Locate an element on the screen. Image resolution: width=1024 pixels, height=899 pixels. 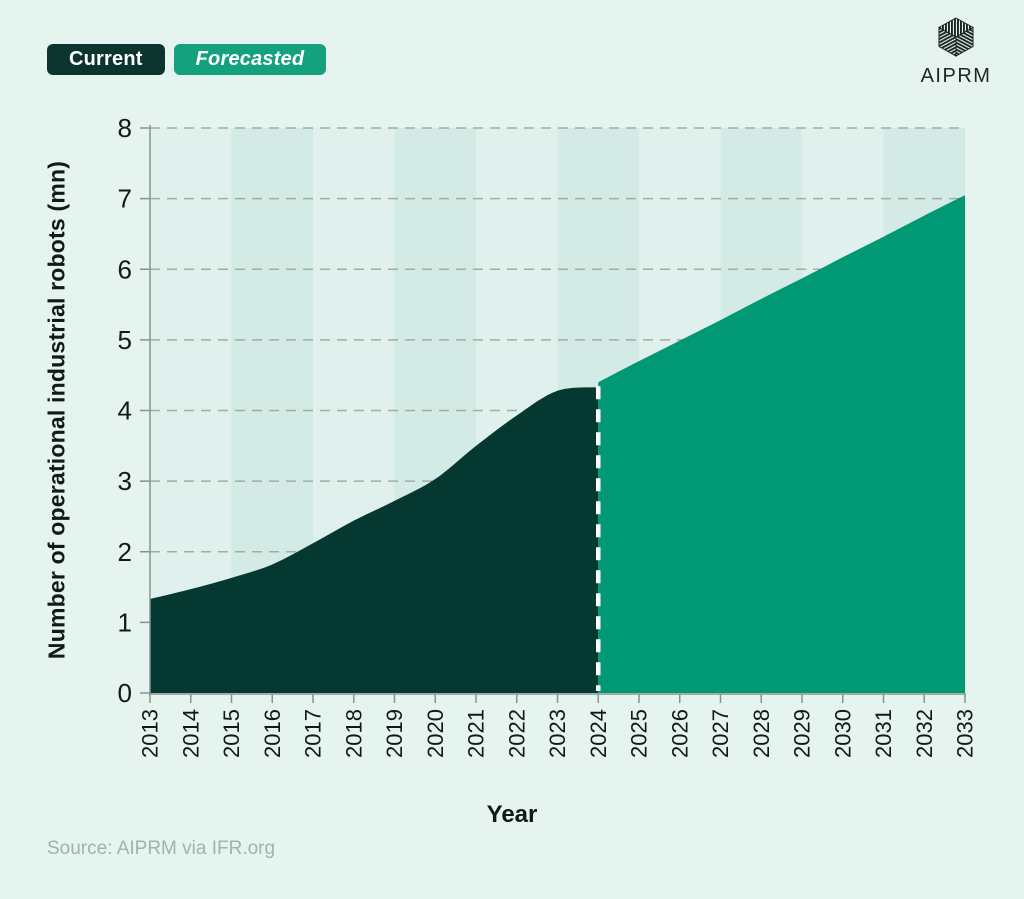
x-tick-label: 2025 is located at coordinates (639, 733).